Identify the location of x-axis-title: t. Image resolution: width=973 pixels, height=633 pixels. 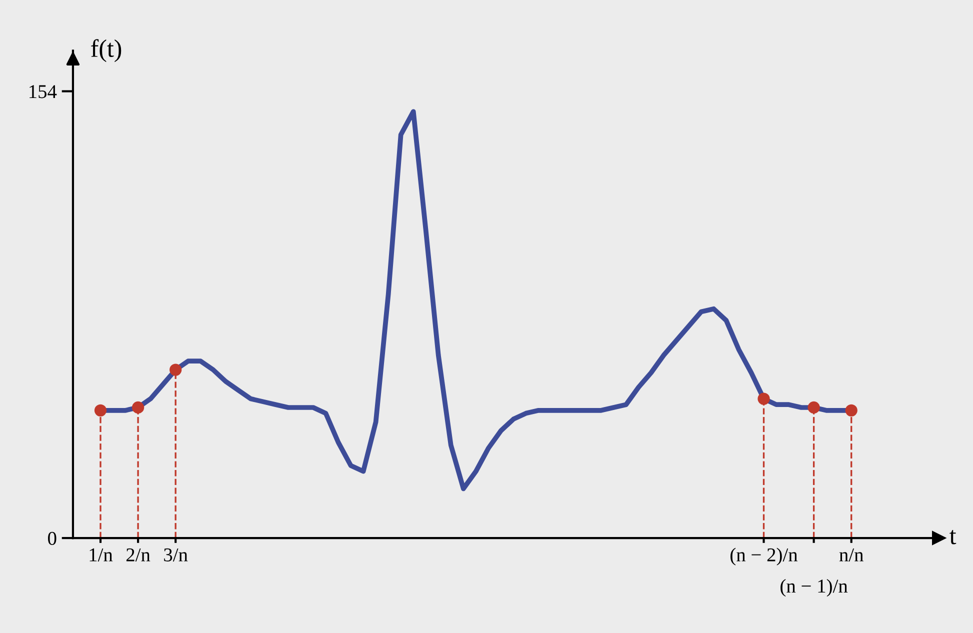
(953, 537).